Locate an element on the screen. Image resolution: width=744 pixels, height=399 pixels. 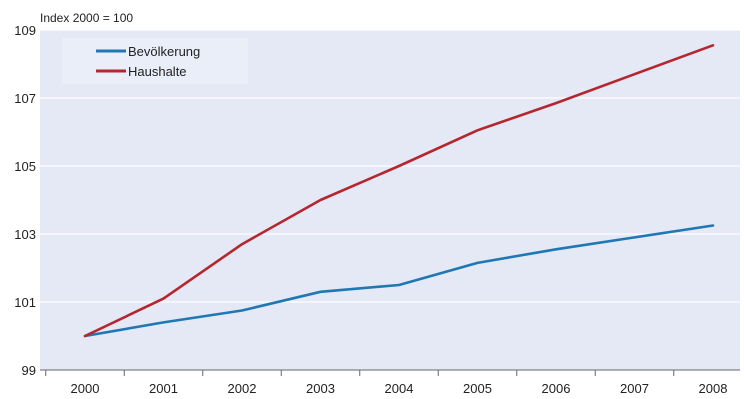
y-tick-label-99: 99 is located at coordinates (29, 370).